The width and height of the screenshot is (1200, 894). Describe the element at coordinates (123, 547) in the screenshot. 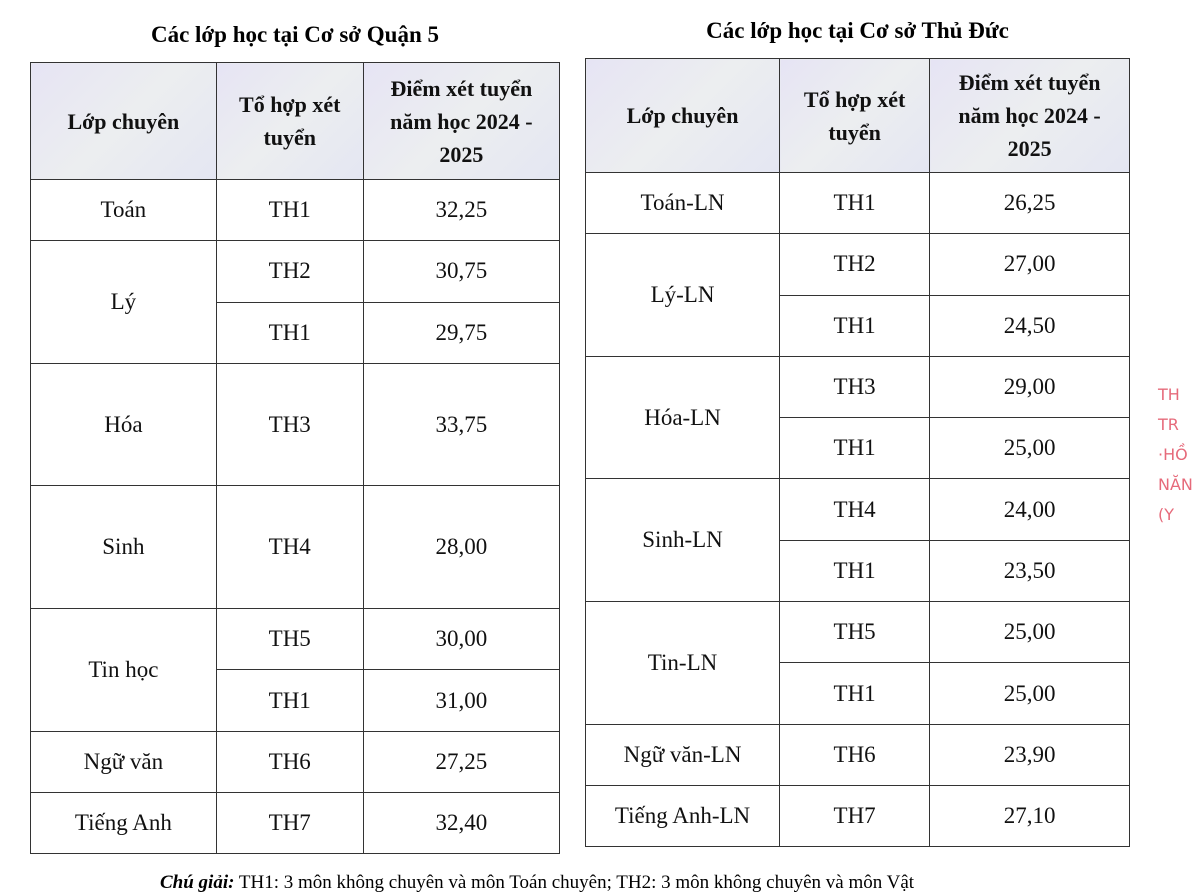

I see `class-cell: Sinh` at that location.